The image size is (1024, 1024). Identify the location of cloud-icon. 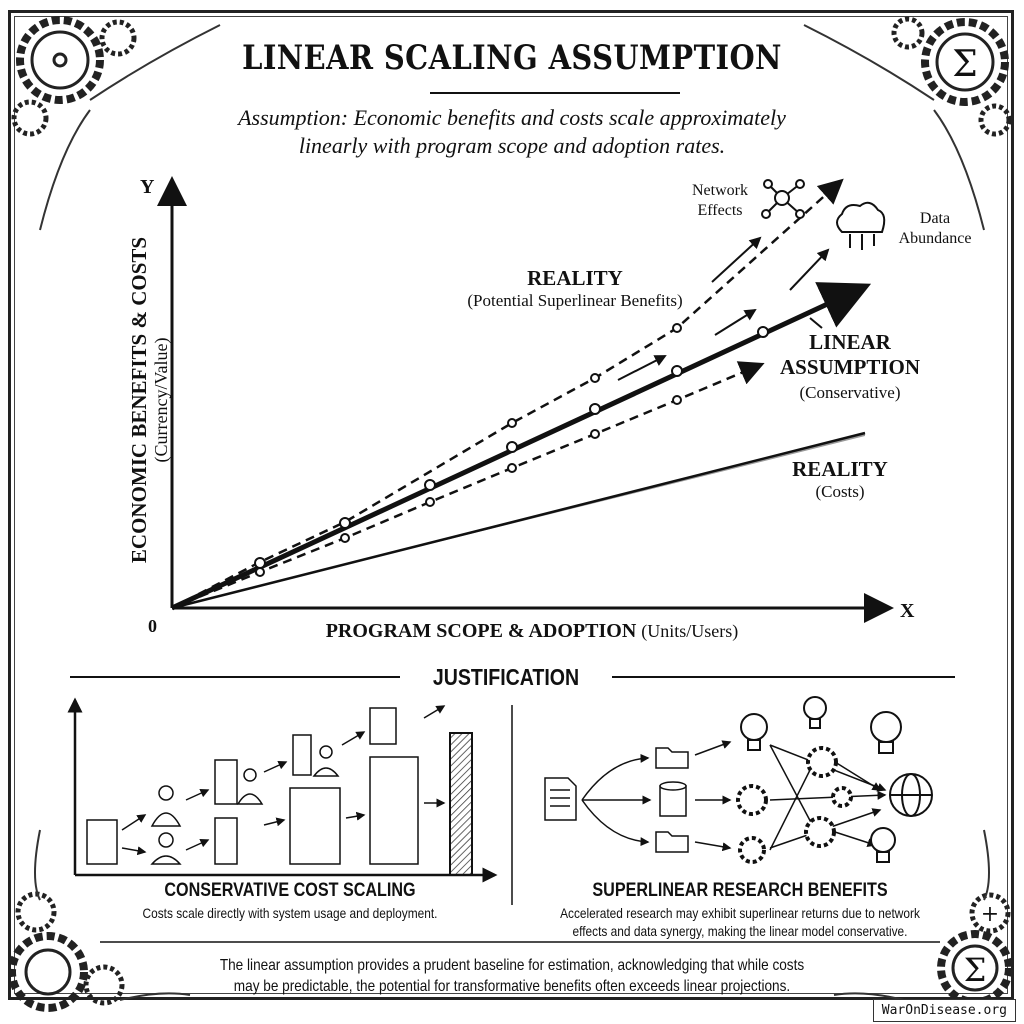
(861, 225).